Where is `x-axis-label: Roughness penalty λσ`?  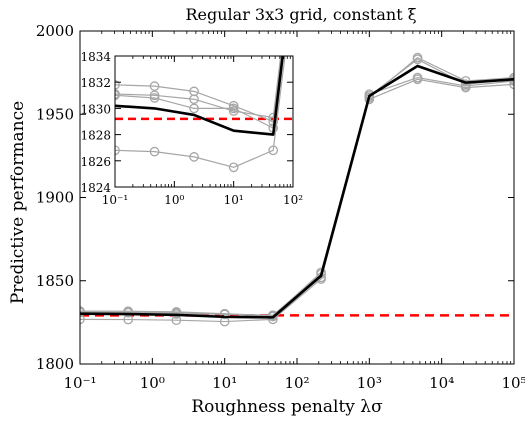 x-axis-label: Roughness penalty λσ is located at coordinates (287, 407).